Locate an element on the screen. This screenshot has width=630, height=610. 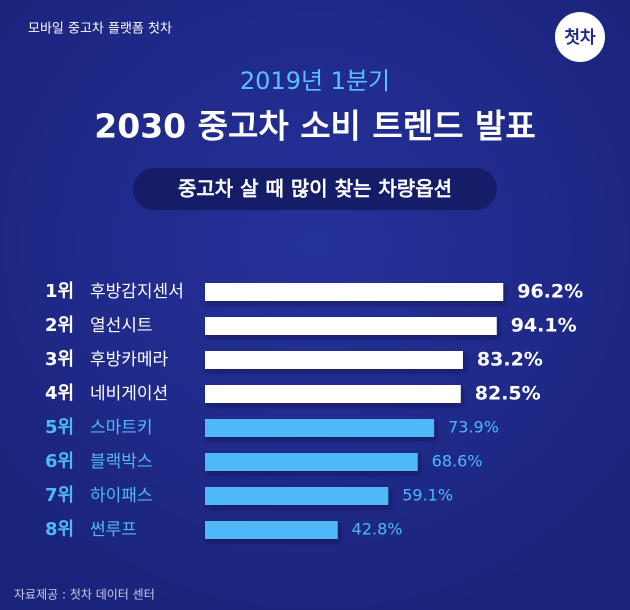
category-label: 열선시트 is located at coordinates (121, 326).